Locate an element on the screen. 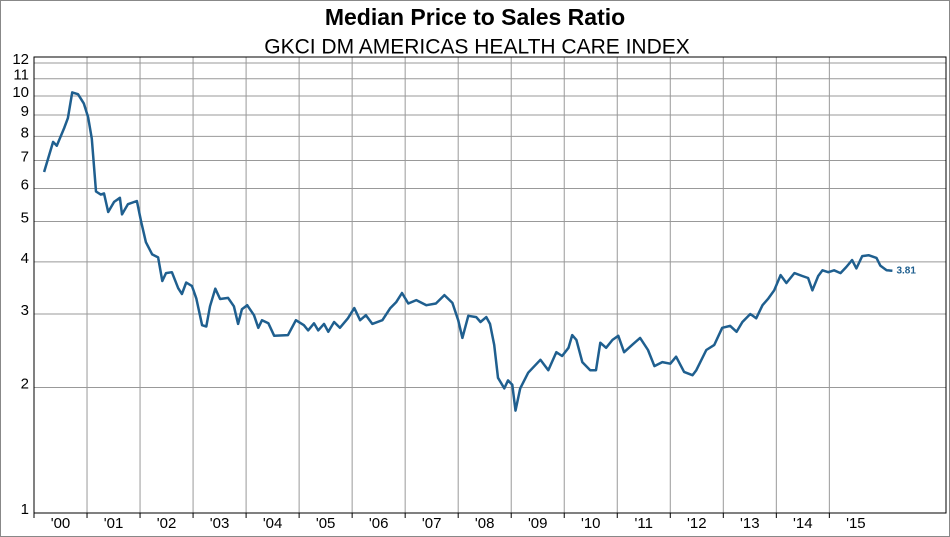 The height and width of the screenshot is (537, 950). x-tick-label: '15 is located at coordinates (856, 523).